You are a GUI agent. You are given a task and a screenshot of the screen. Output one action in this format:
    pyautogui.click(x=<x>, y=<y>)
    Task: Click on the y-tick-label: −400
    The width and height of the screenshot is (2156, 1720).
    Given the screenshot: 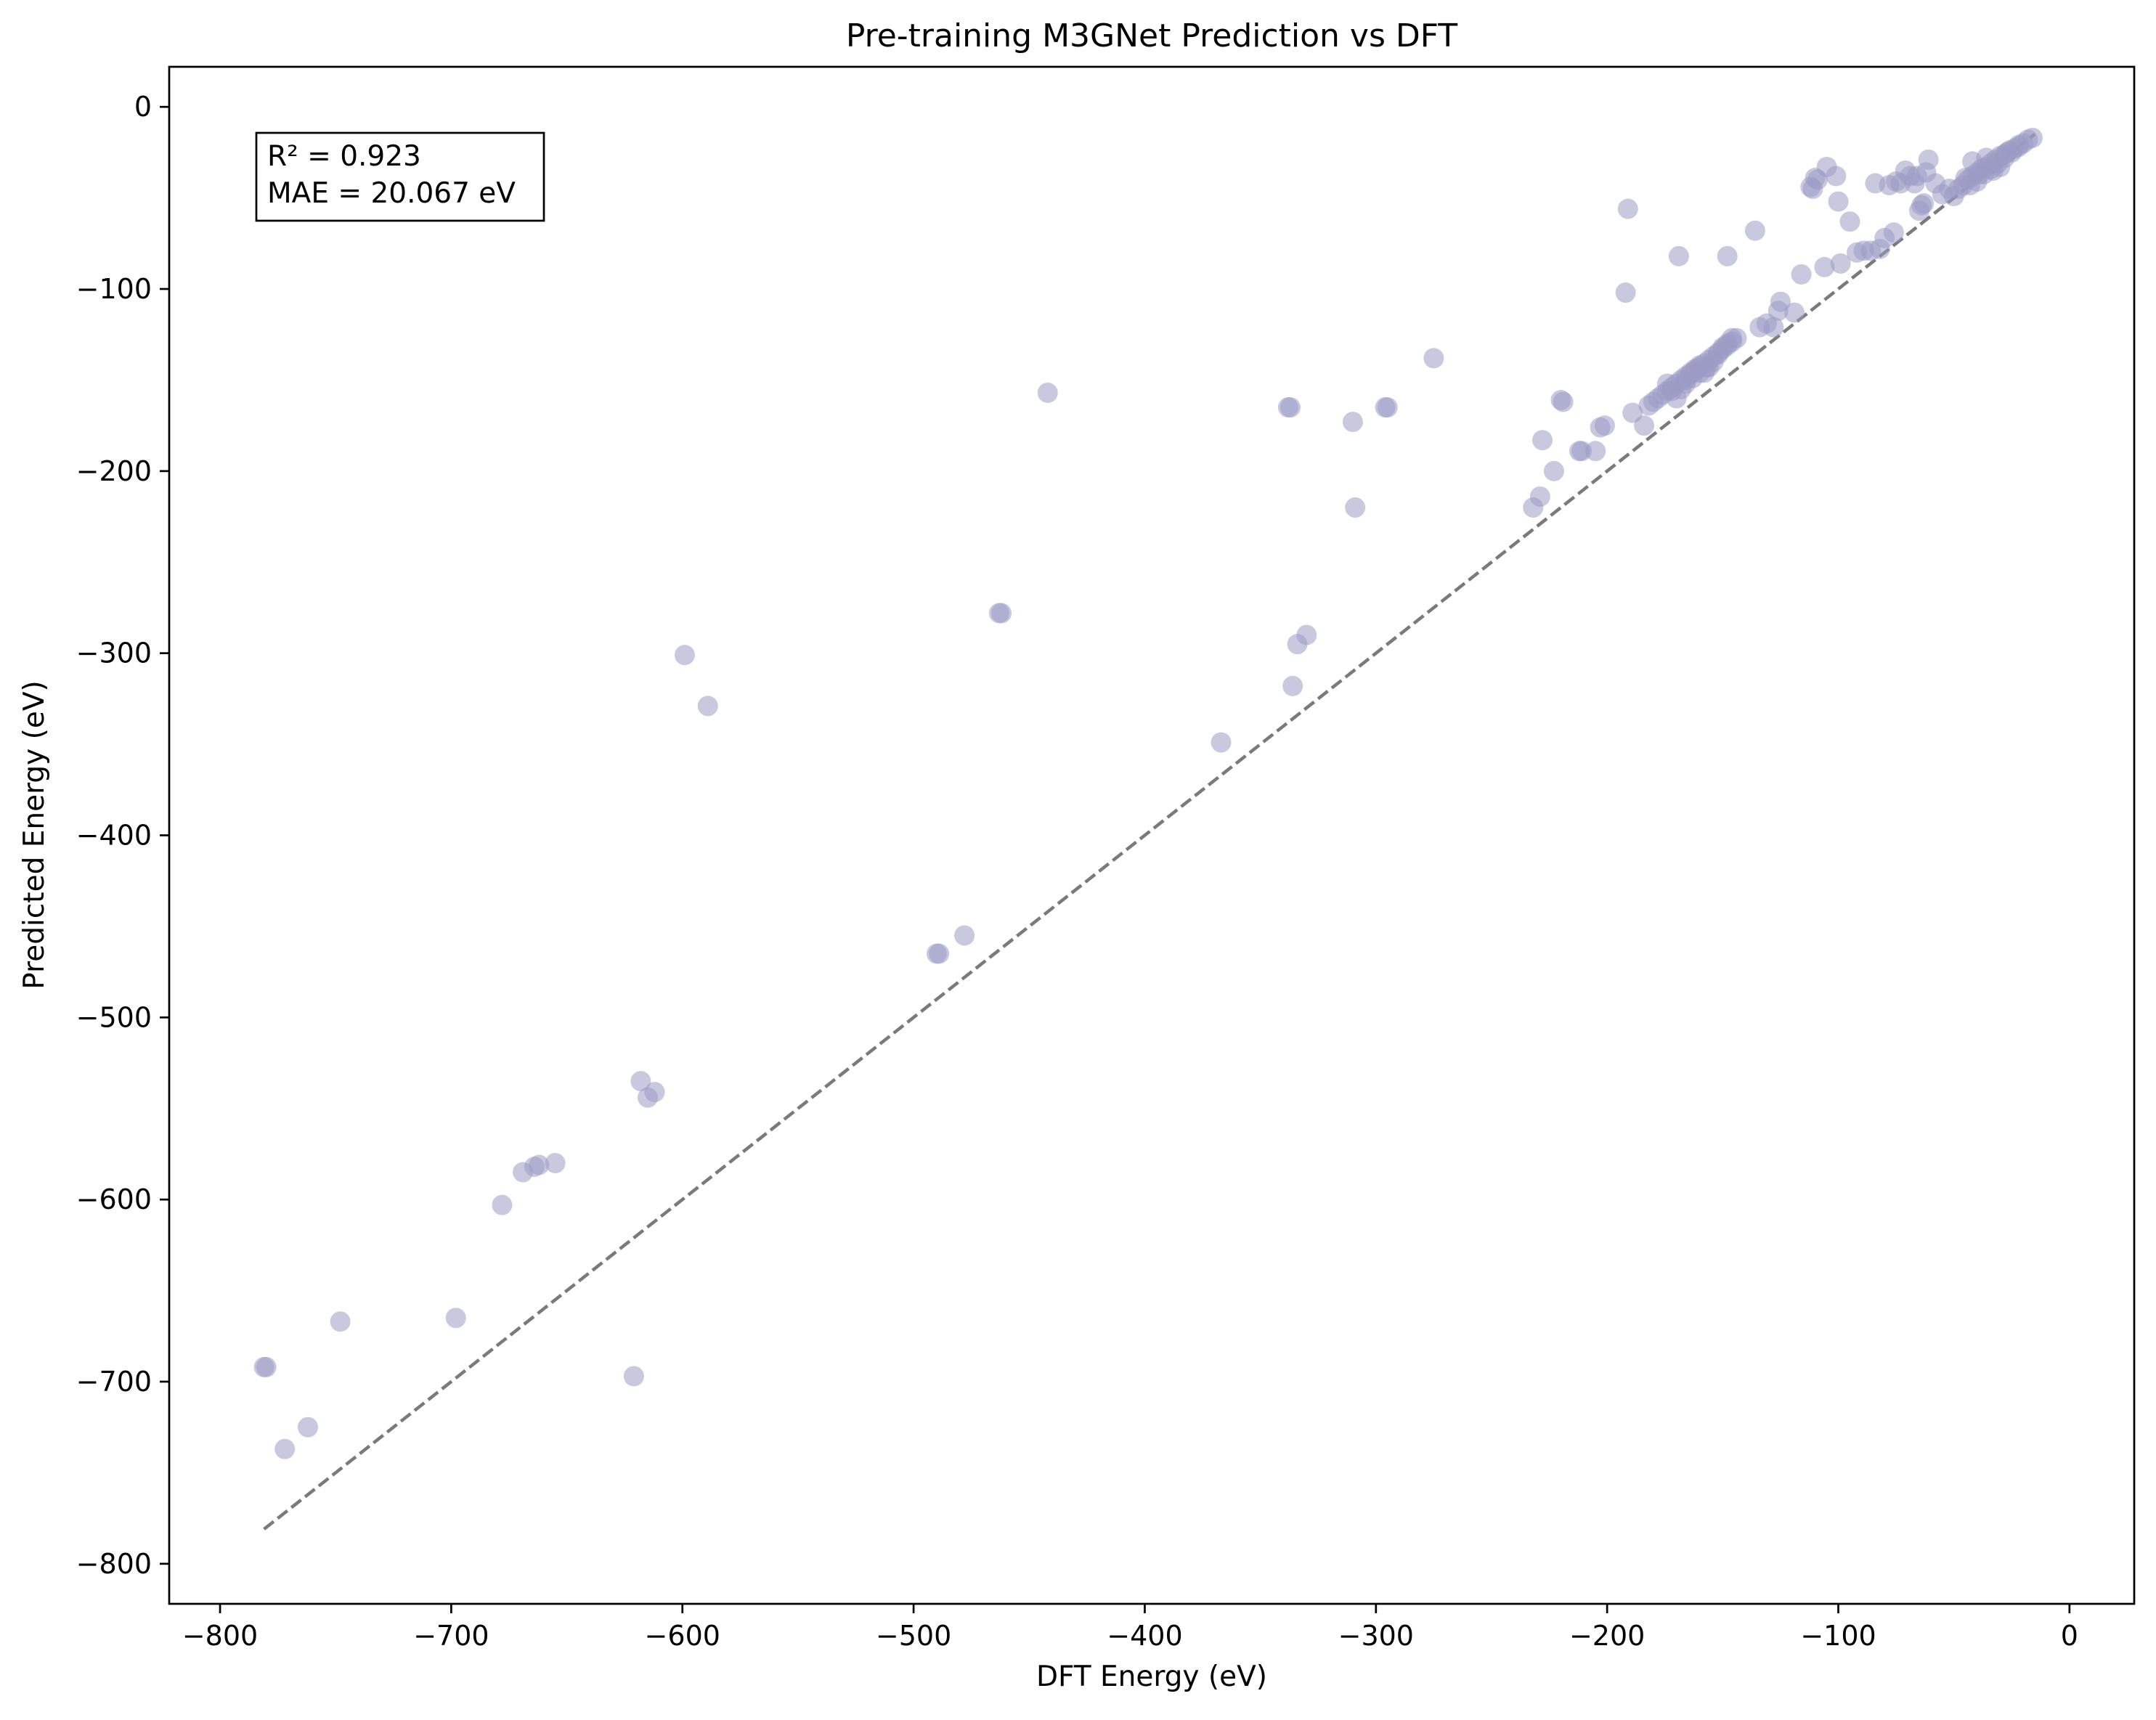 What is the action you would take?
    pyautogui.click(x=114, y=836)
    